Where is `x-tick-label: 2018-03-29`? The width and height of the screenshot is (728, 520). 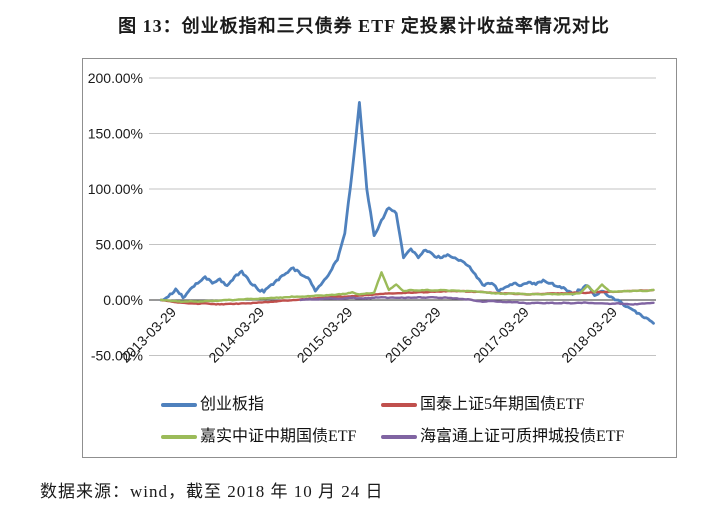 x-tick-label: 2018-03-29 is located at coordinates (589, 335).